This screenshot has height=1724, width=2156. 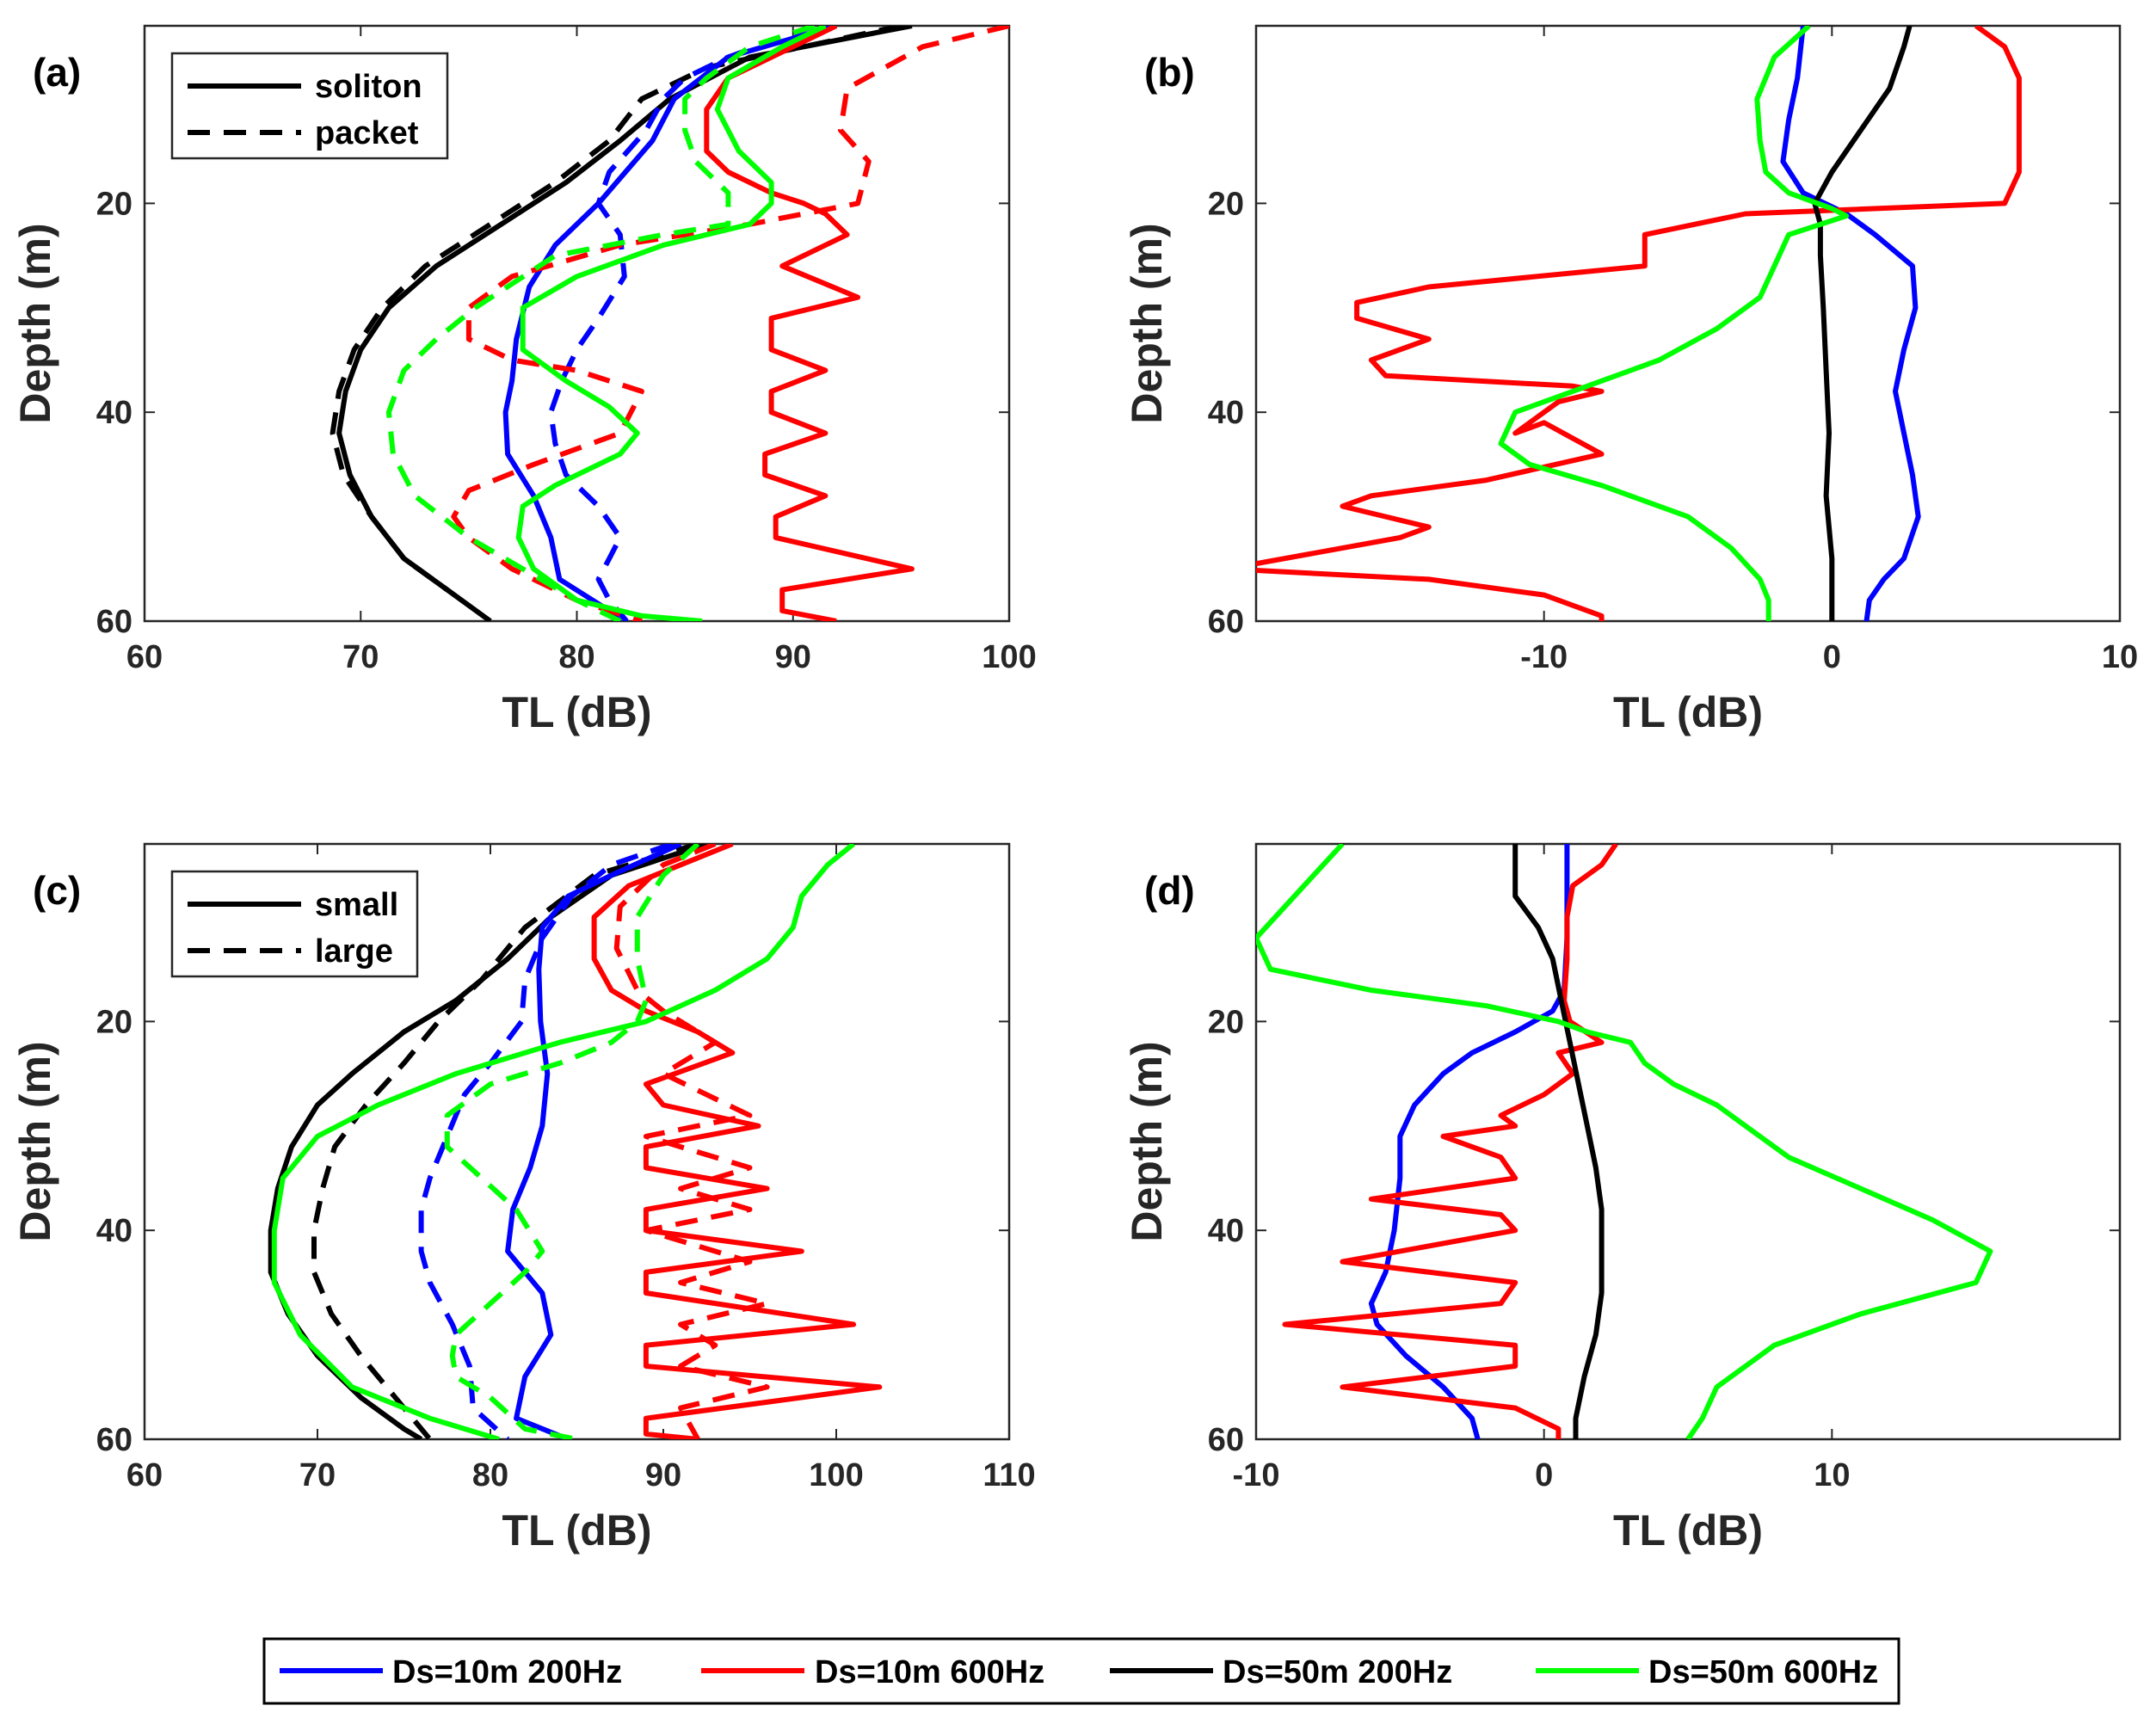 I want to click on series-ds-10m-200hz-soliton, so click(x=670, y=323).